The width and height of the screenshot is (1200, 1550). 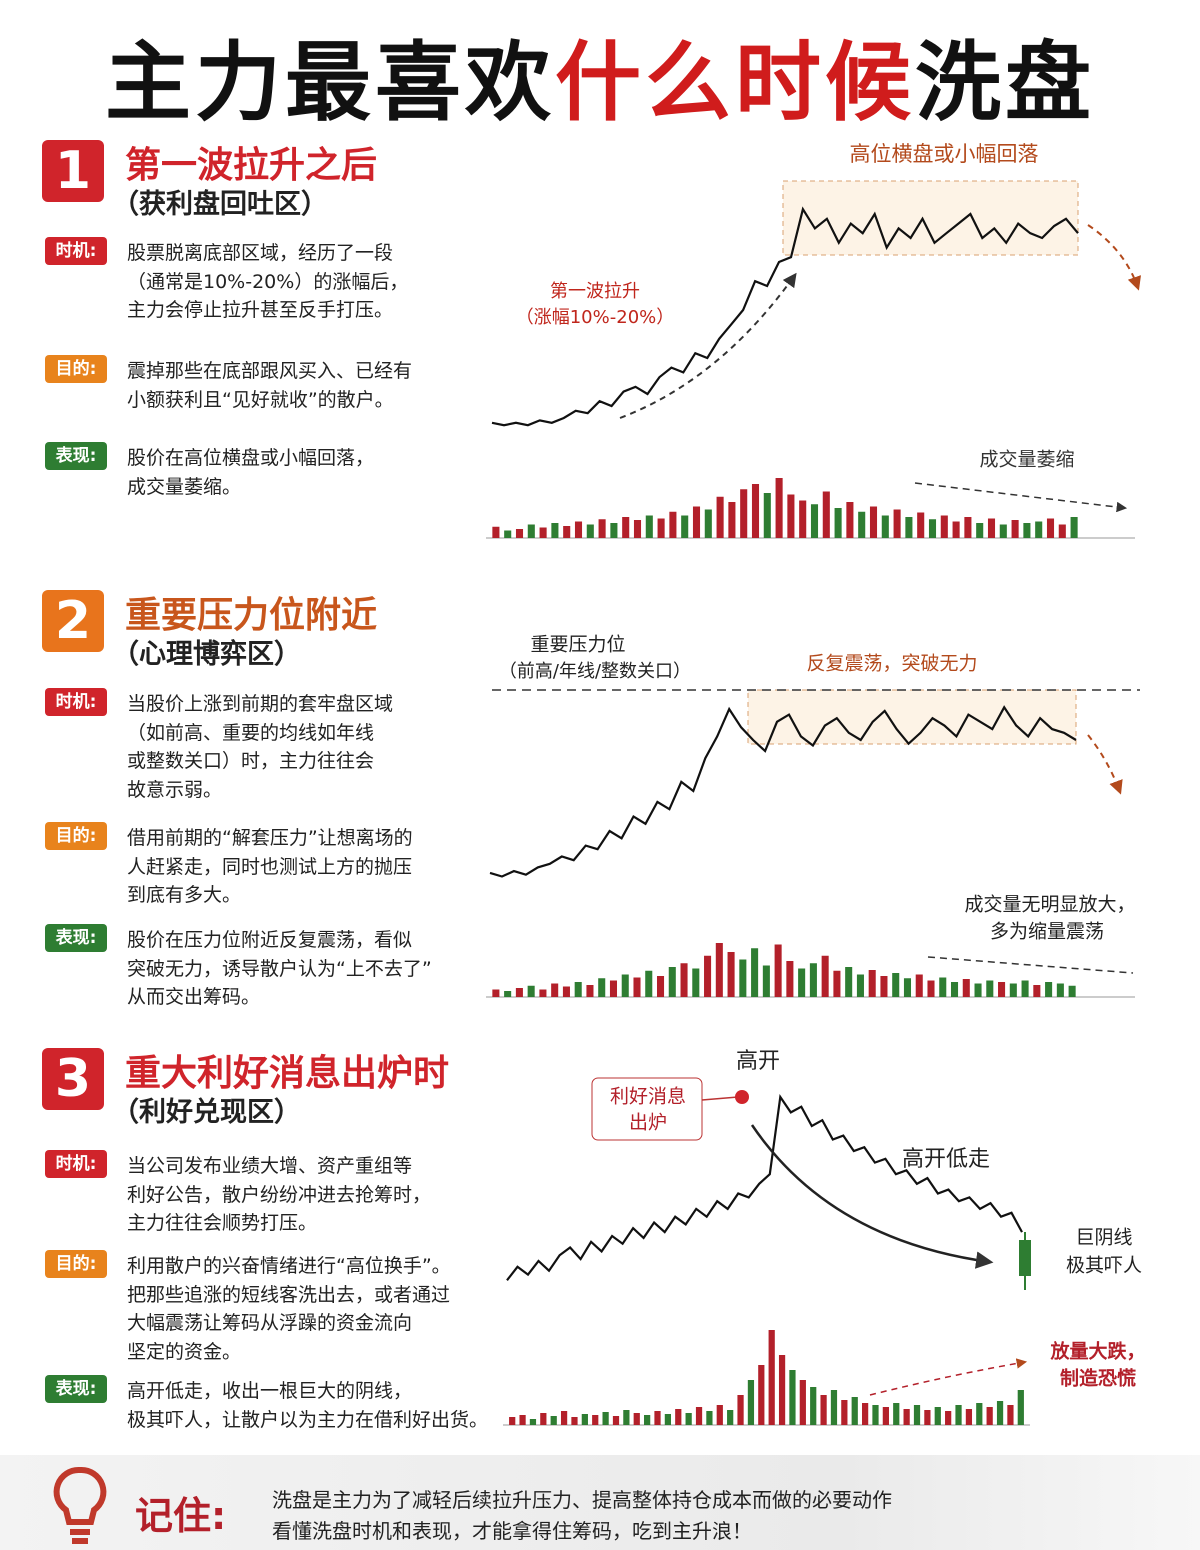 What do you see at coordinates (595, 671) in the screenshot?
I see `annotation: （前高/年线/整数关口）` at bounding box center [595, 671].